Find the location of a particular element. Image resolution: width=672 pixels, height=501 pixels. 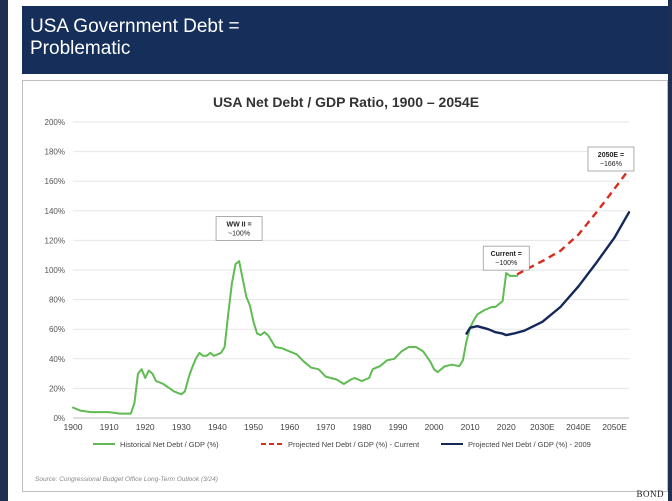

x-tick-label: 2000 is located at coordinates (434, 427).